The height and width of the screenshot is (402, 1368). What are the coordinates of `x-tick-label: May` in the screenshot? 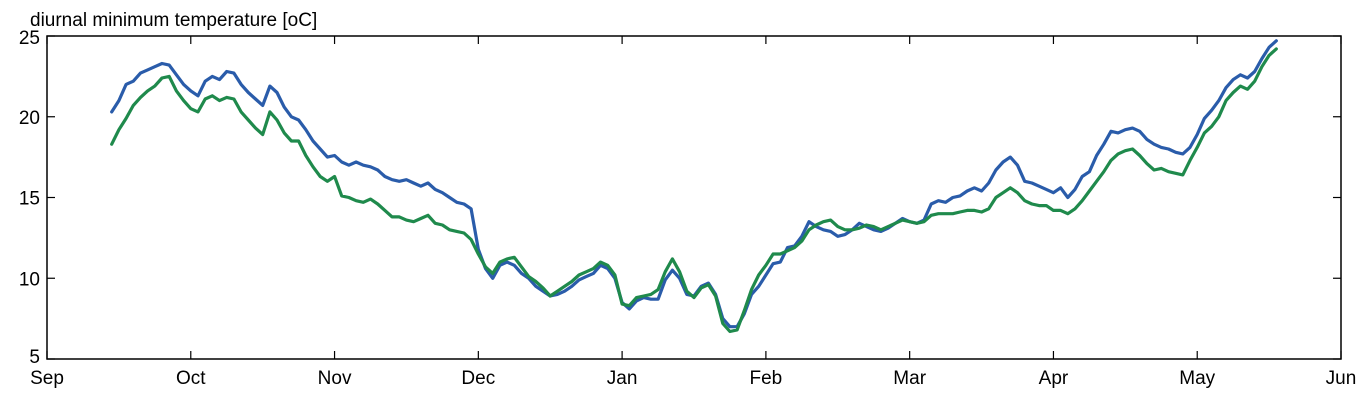 It's located at (1197, 378).